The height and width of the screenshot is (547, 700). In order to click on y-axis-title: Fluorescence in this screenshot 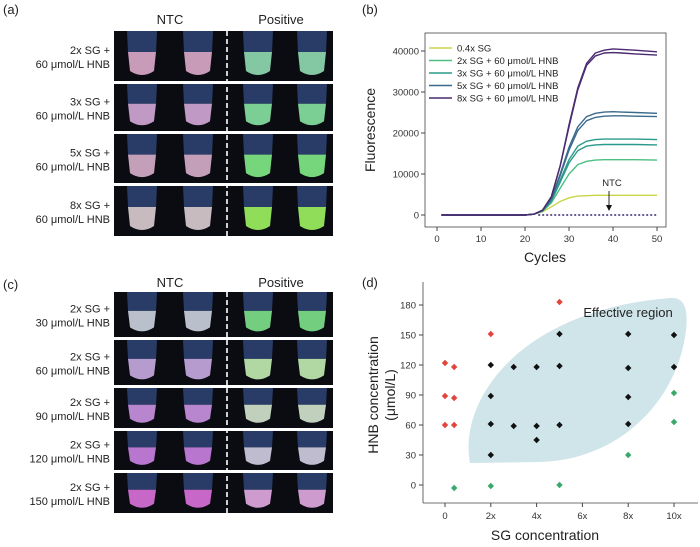, I will do `click(370, 130)`.